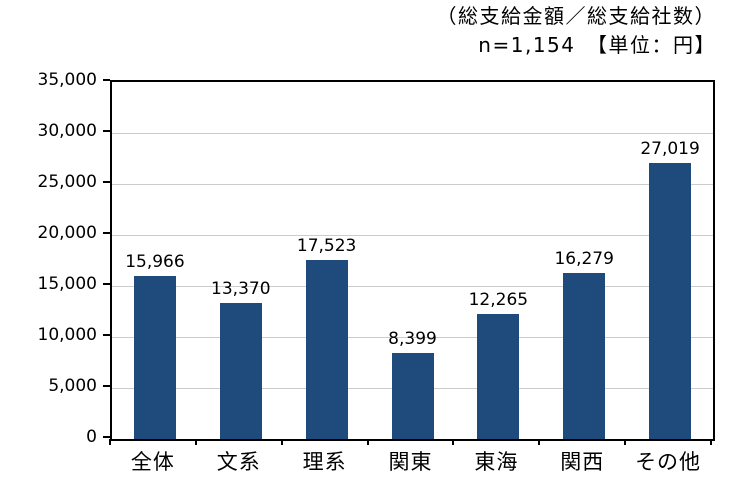 The image size is (740, 492). I want to click on bar-value-label: 13,370, so click(241, 288).